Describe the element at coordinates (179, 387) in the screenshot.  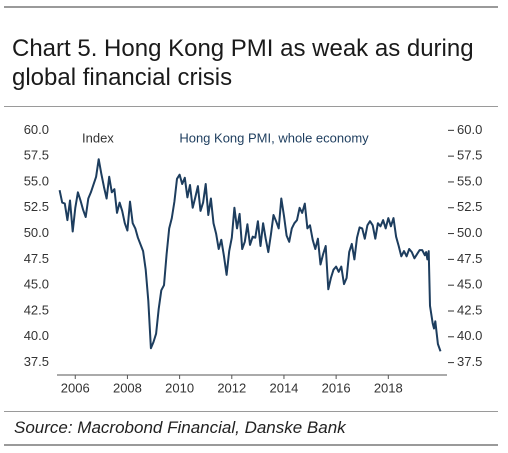
I see `x-tick-label: 2010` at that location.